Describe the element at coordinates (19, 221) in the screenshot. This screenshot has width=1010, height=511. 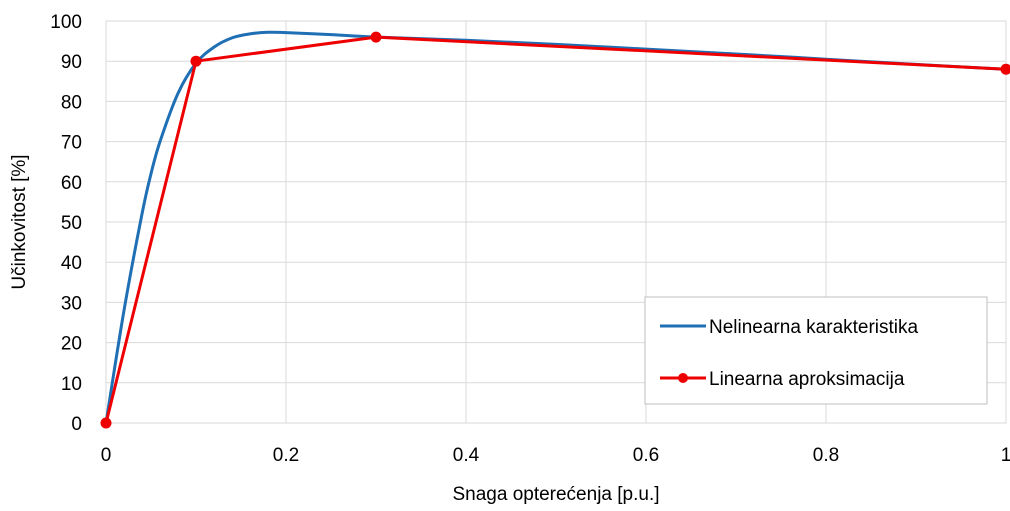
I see `y-axis-title: Učinkovitost [%]` at that location.